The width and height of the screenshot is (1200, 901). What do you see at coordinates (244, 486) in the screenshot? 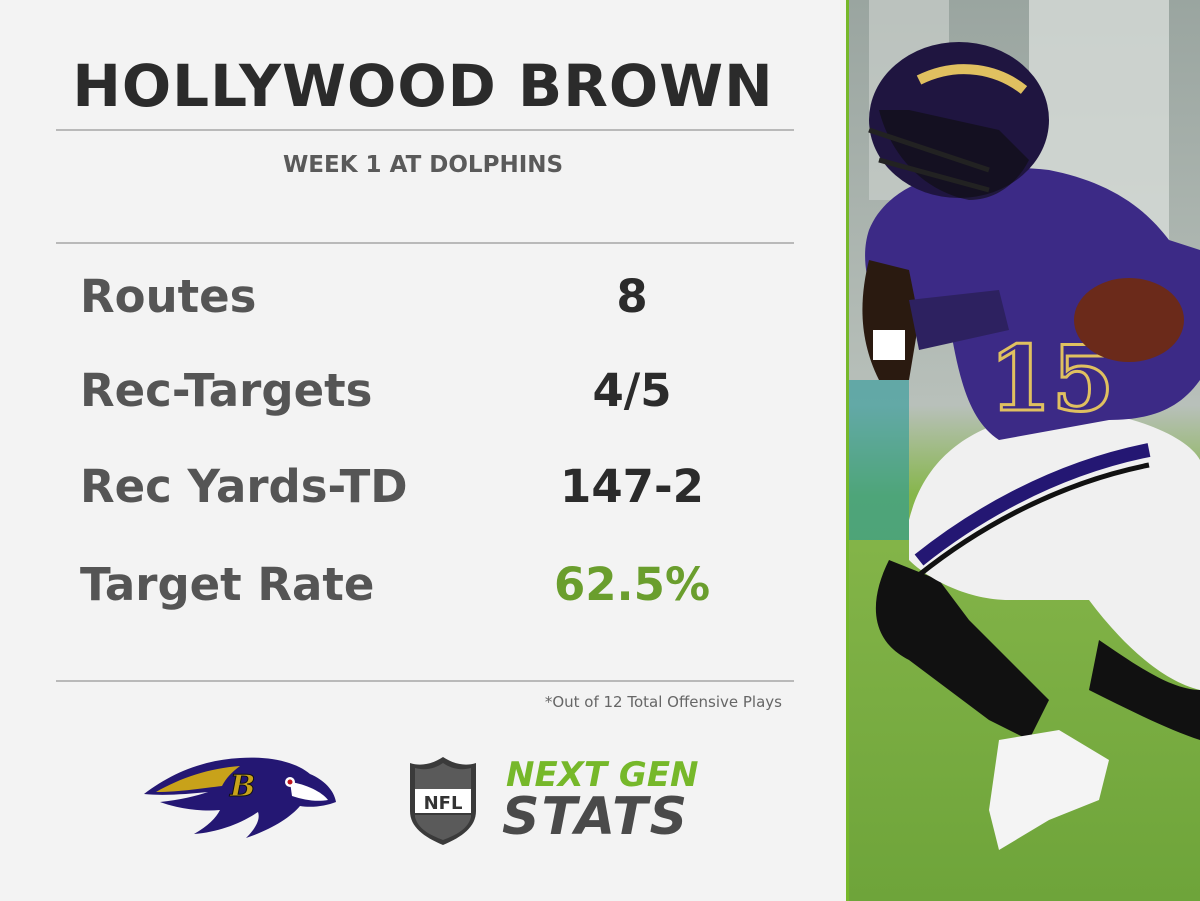
I see `stat-label: Rec Yards-TD` at bounding box center [244, 486].